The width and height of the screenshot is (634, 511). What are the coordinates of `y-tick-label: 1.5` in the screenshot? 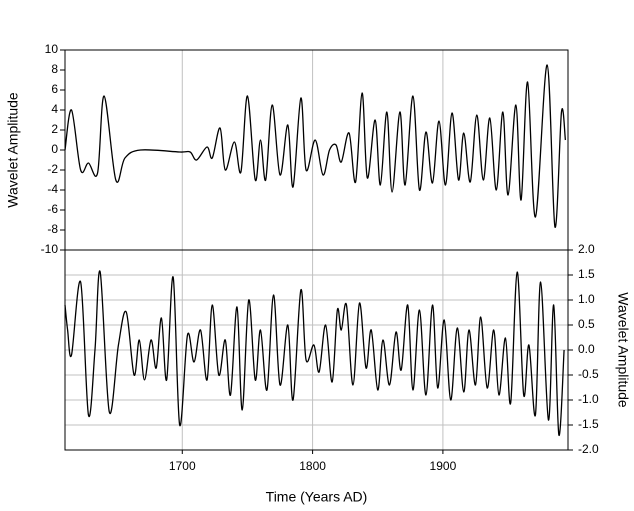 It's located at (586, 274).